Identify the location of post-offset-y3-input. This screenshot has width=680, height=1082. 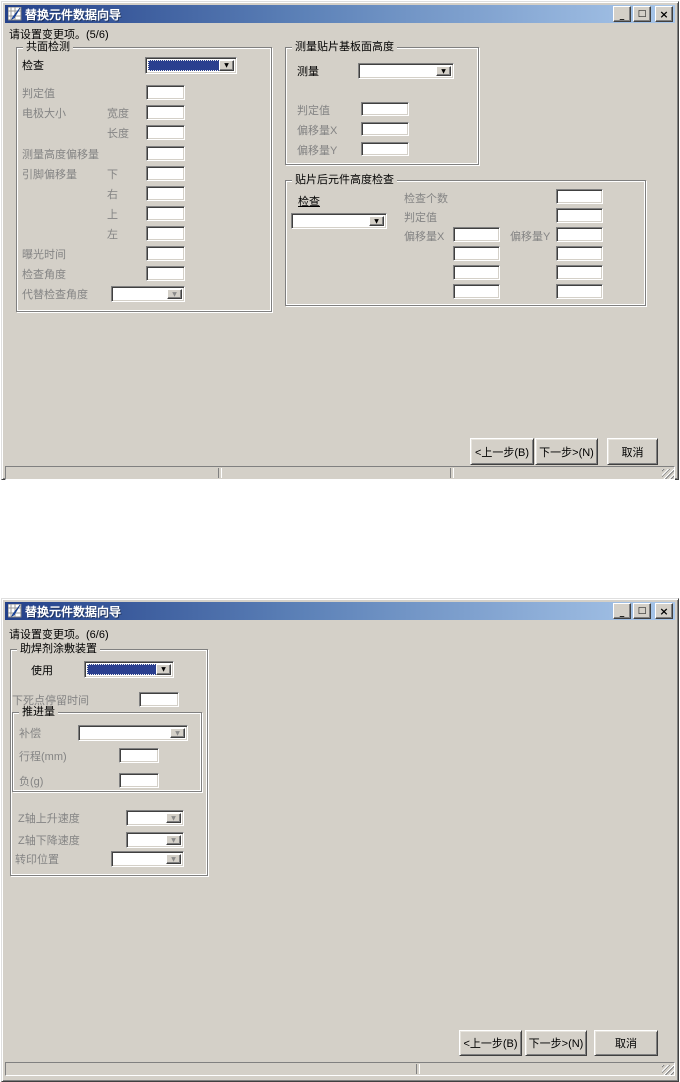
(579, 272).